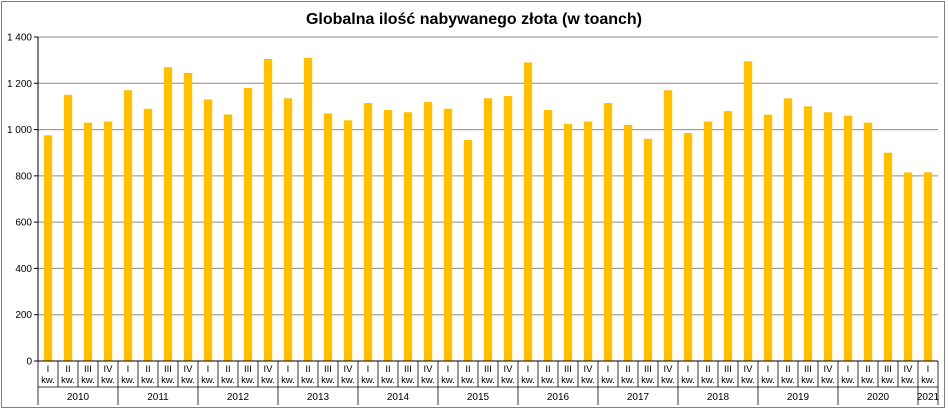 This screenshot has height=411, width=948. What do you see at coordinates (78, 397) in the screenshot?
I see `year-label: 2010` at bounding box center [78, 397].